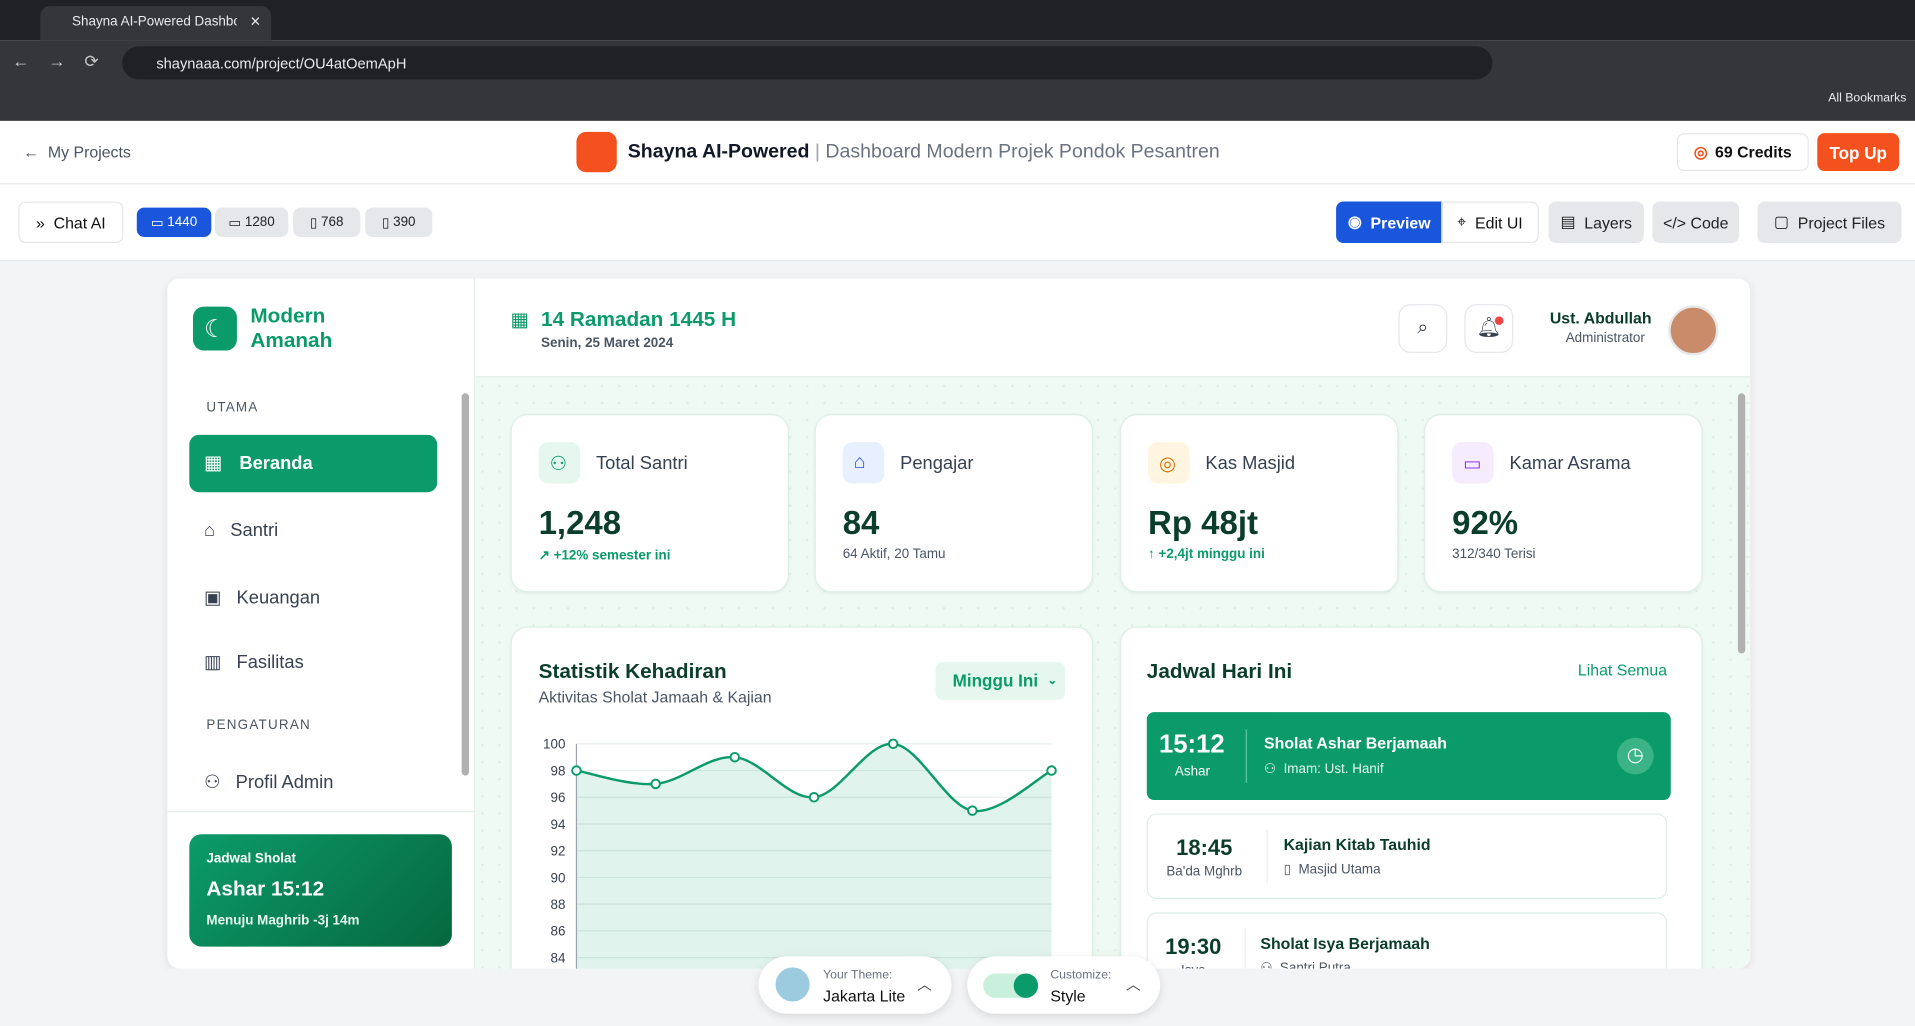 The image size is (1915, 1026). I want to click on nav-item: ▣ Keuangan, so click(262, 597).